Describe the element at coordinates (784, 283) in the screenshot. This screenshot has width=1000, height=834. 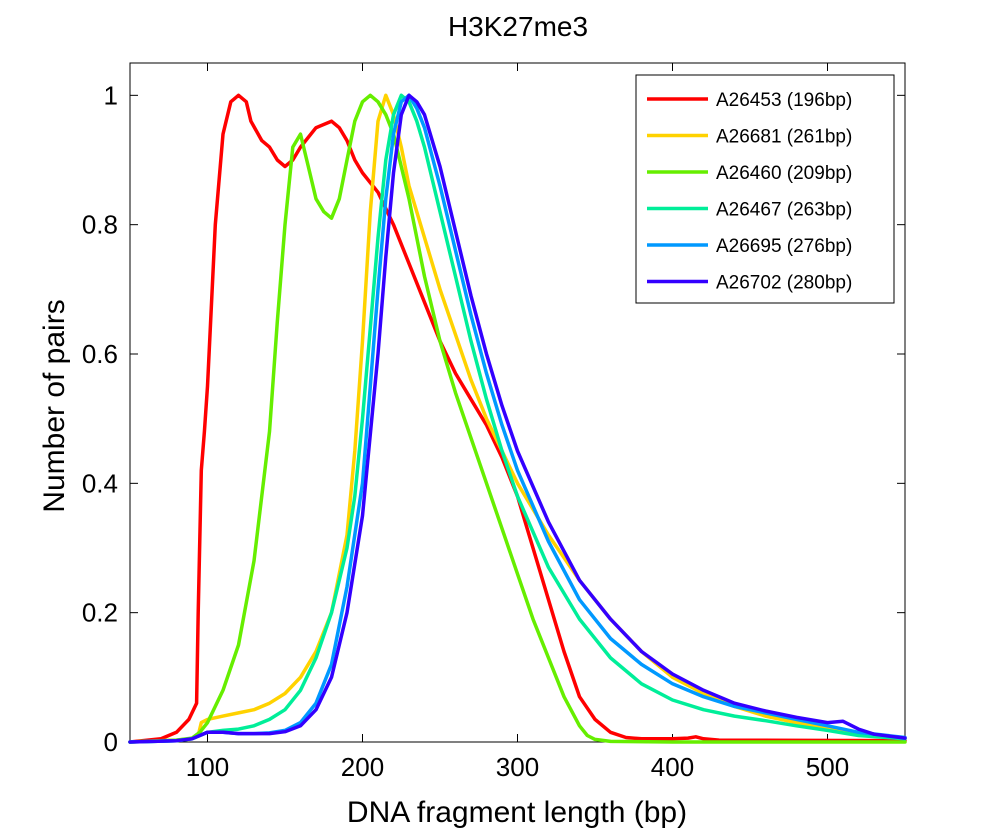
I see `legend-label: A26702 (280bp)` at that location.